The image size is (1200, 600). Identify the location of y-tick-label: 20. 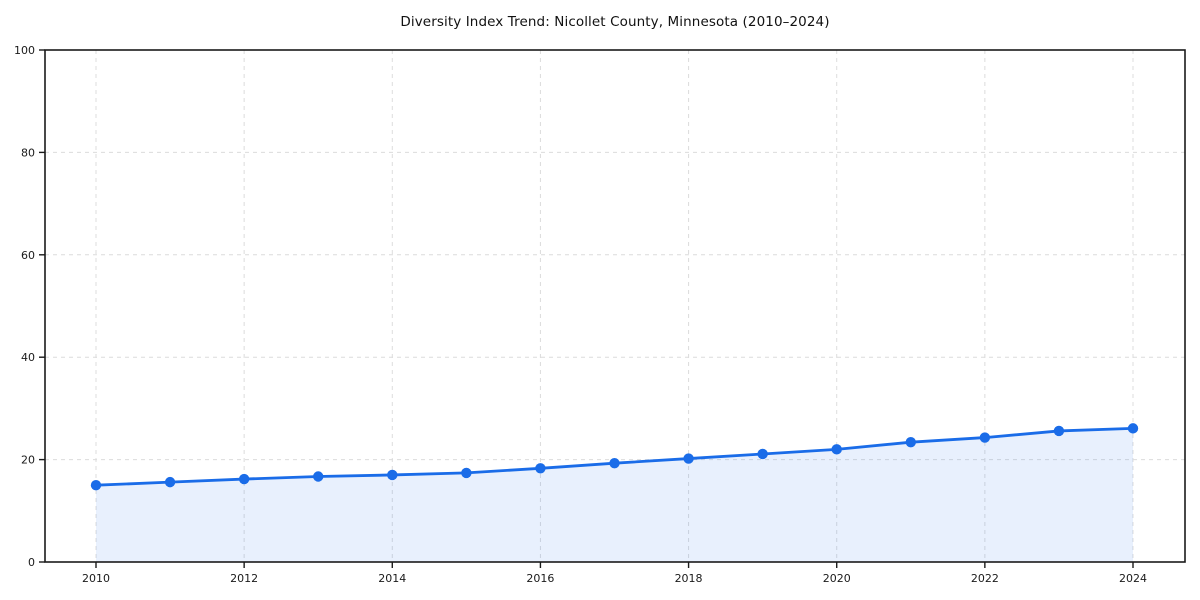
(28, 460).